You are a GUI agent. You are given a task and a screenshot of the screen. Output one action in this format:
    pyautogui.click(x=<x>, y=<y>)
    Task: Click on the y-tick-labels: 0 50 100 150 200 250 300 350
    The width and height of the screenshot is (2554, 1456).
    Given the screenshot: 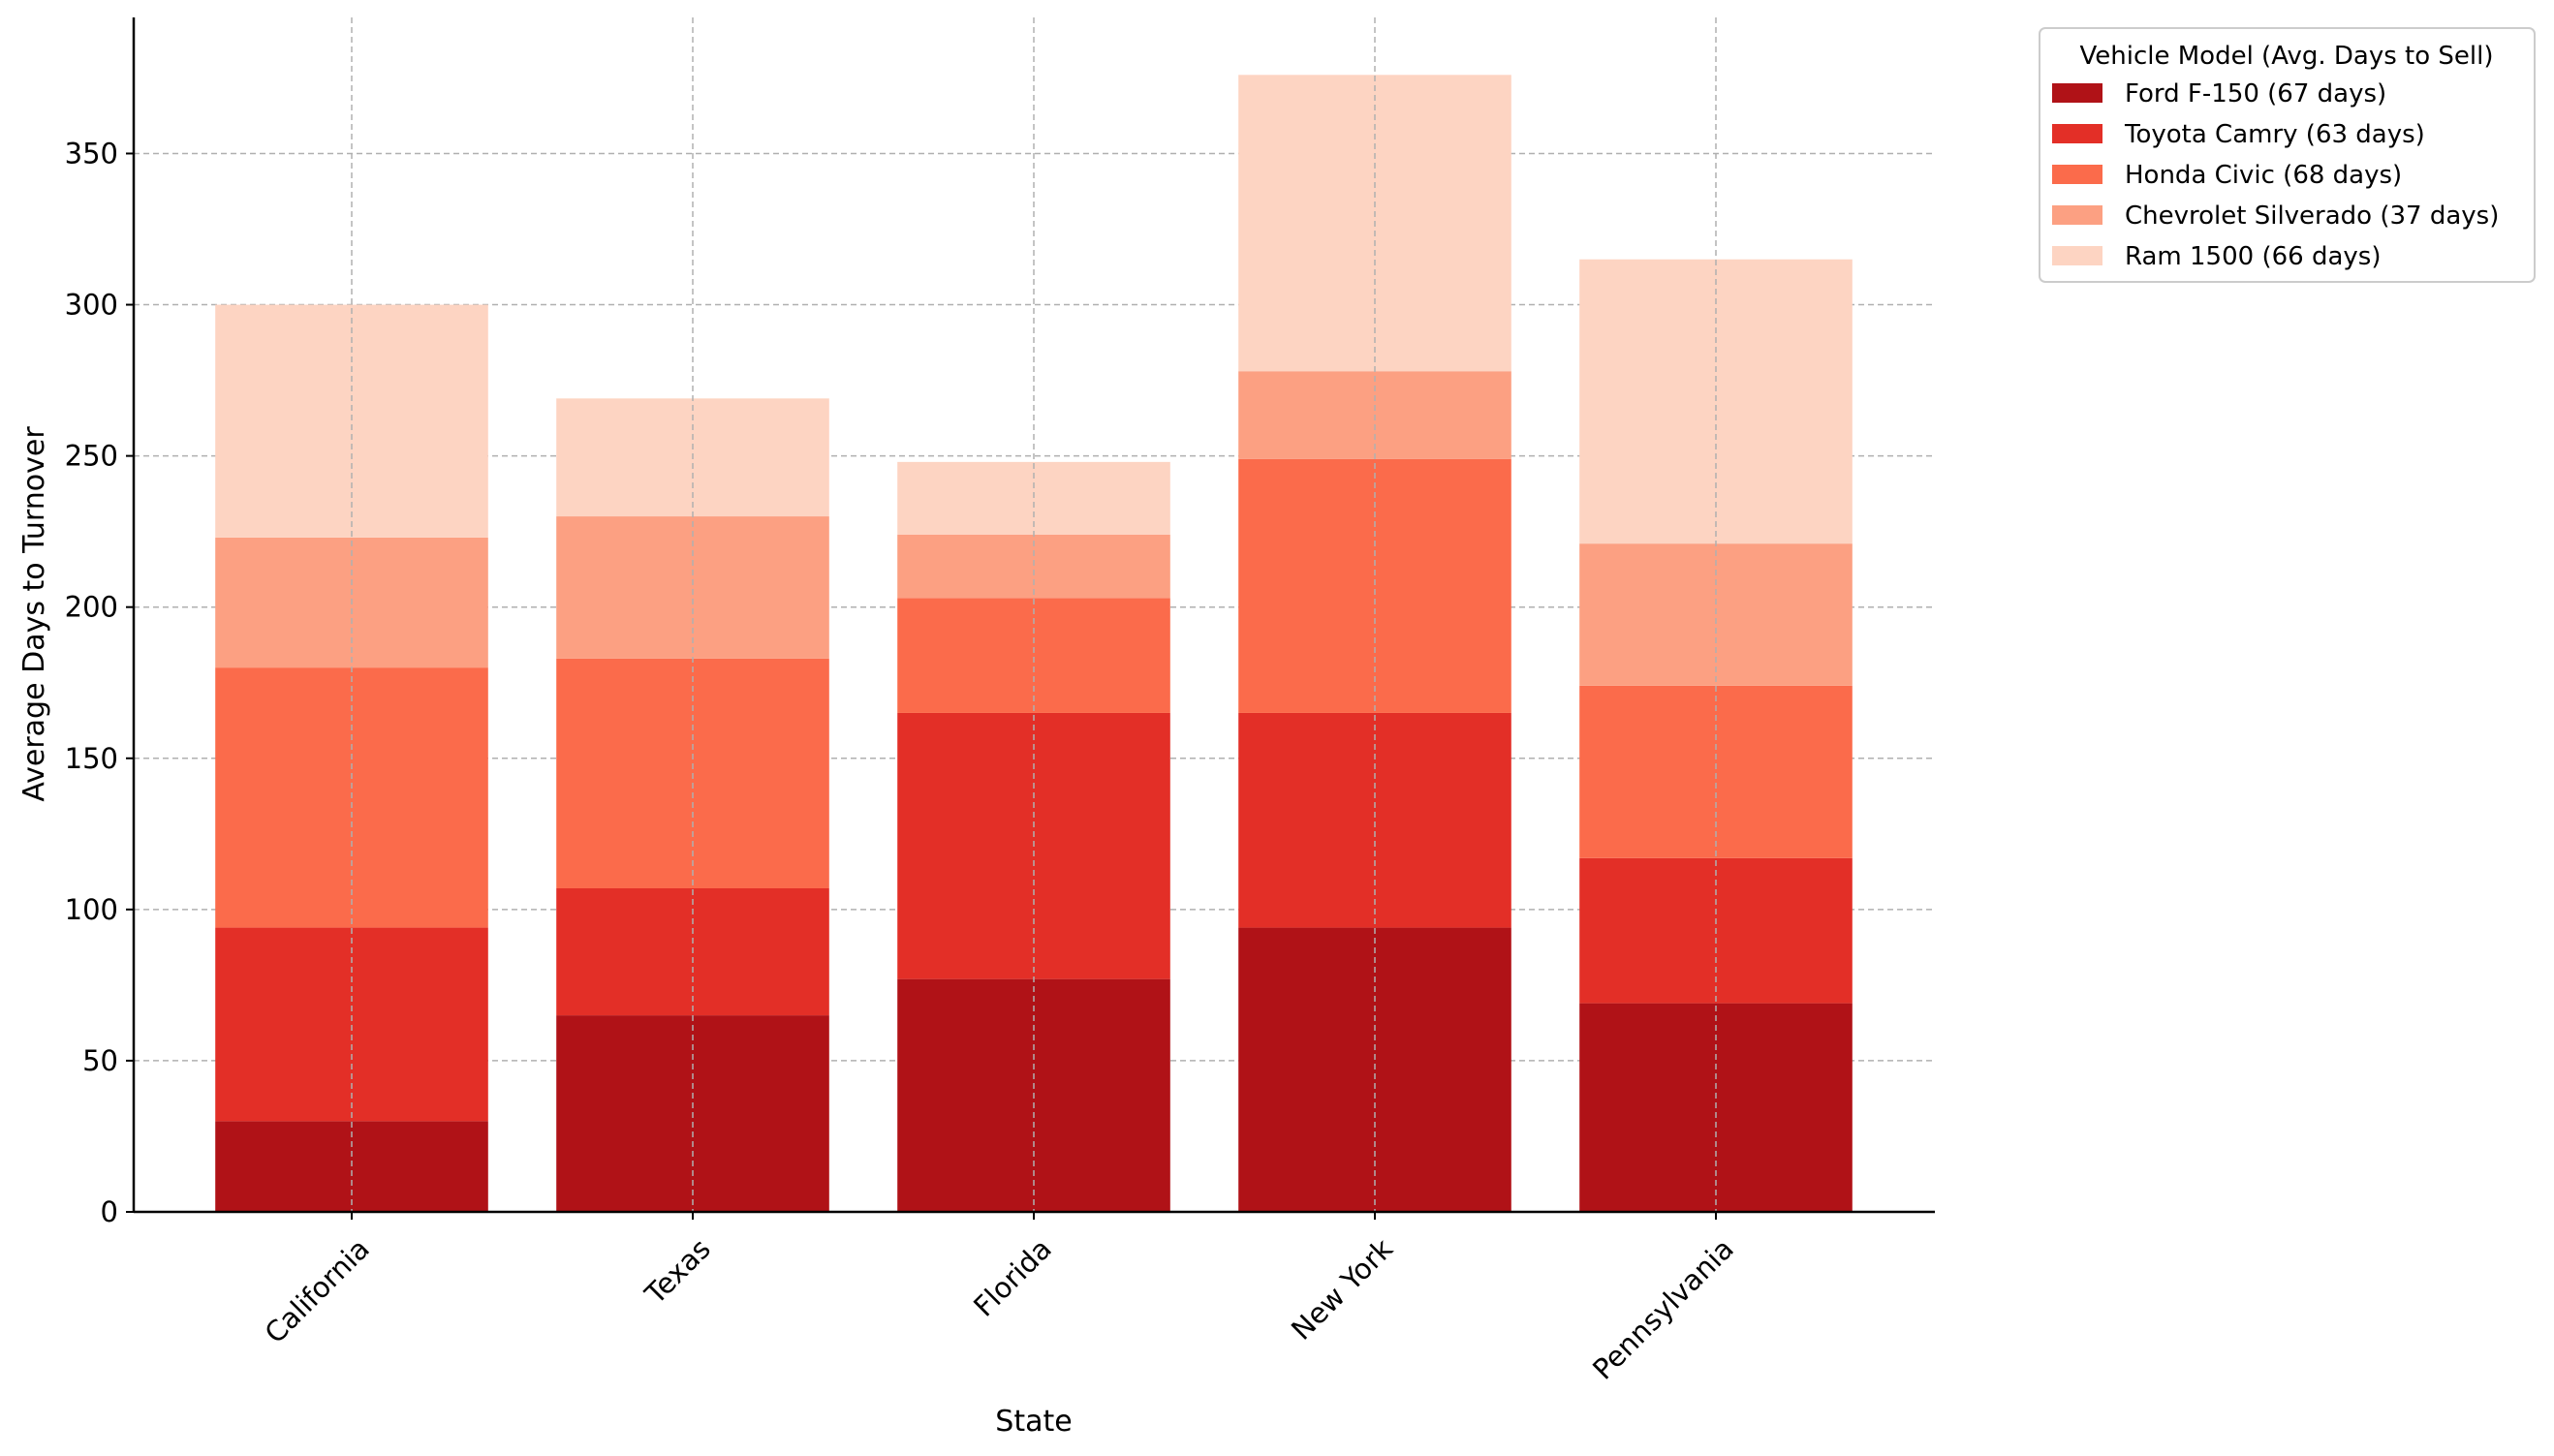 What is the action you would take?
    pyautogui.click(x=91, y=683)
    